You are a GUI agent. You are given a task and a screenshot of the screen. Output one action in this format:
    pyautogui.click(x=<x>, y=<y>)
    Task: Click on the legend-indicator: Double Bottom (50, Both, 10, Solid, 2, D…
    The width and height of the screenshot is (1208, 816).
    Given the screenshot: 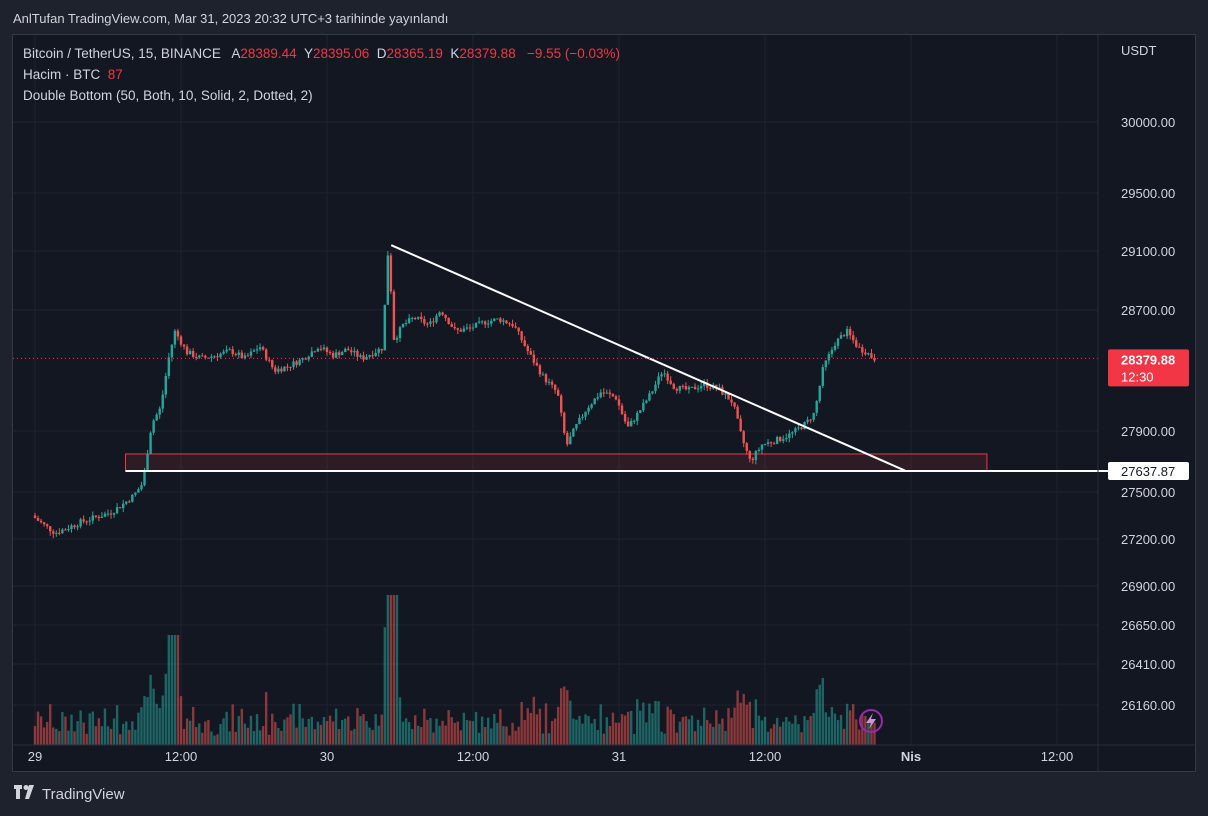 What is the action you would take?
    pyautogui.click(x=168, y=95)
    